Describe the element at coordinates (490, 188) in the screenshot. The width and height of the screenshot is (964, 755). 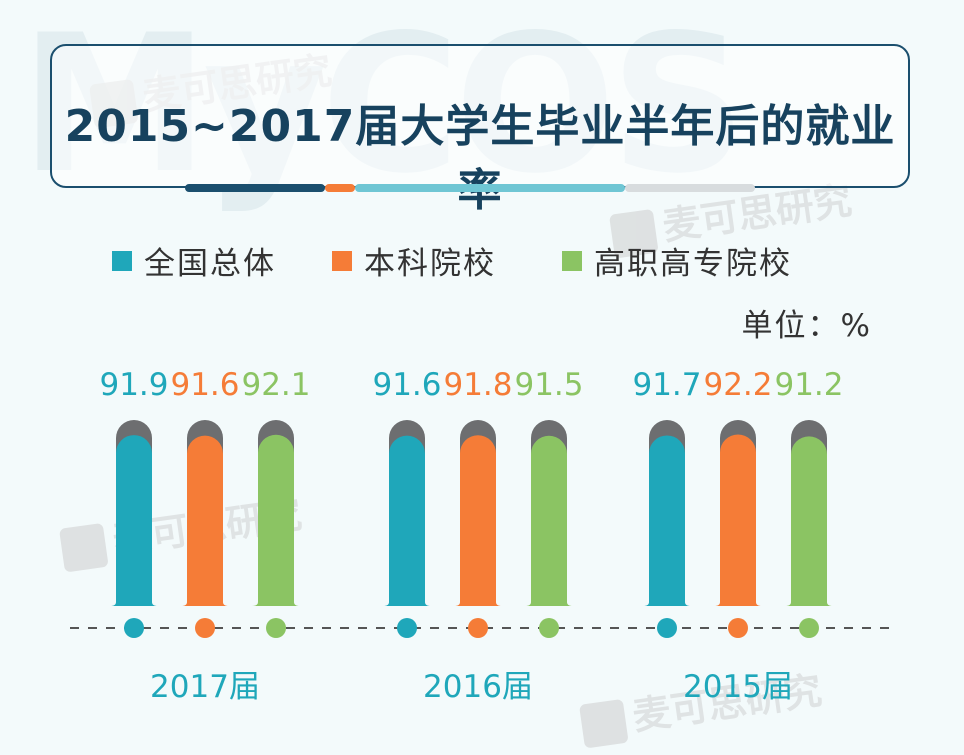
I see `title-underline-teal` at that location.